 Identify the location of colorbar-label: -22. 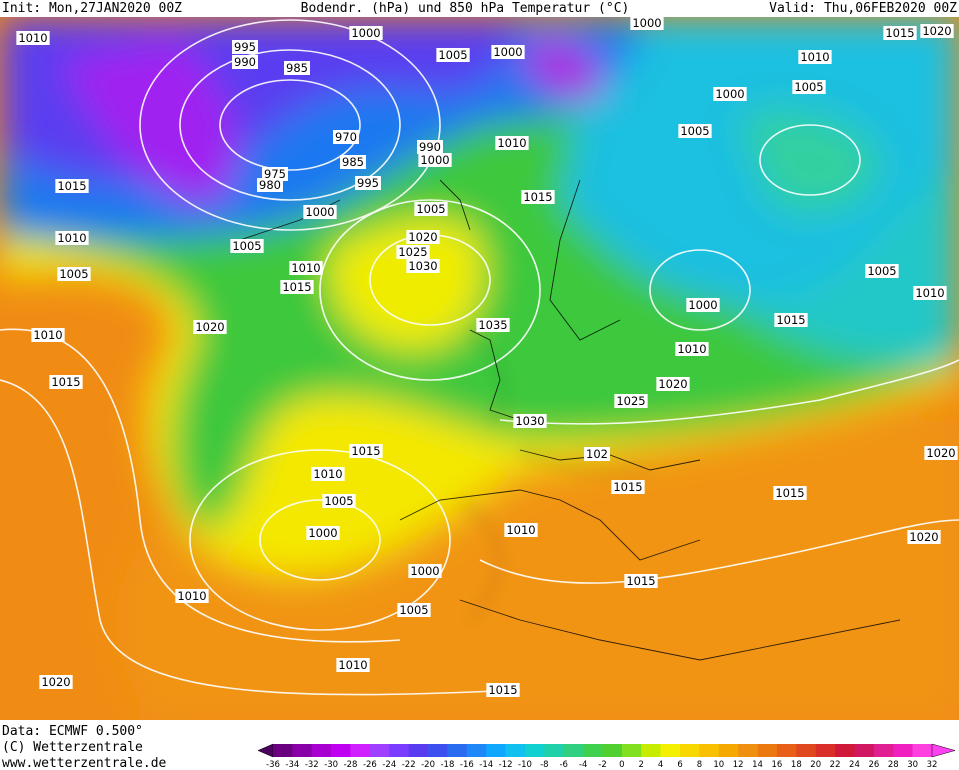
(409, 765).